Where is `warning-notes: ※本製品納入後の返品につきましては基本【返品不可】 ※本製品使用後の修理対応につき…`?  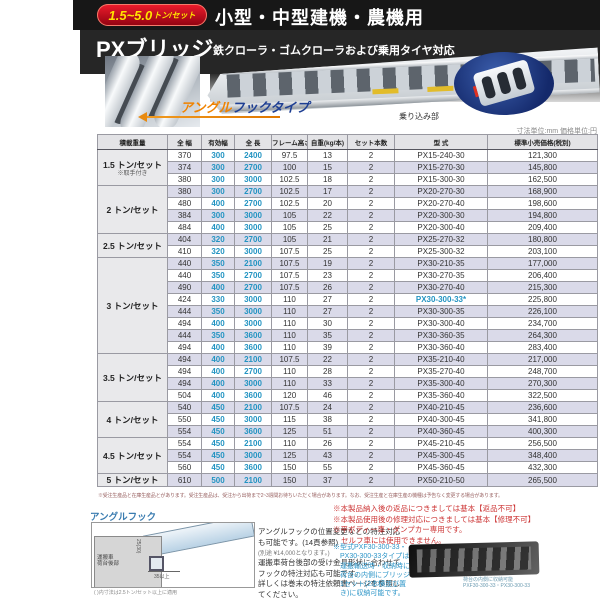
warning-notes: ※本製品納入後の返品につきましては基本【返品不可】 ※本製品使用後の修理対応につき… is located at coordinates (434, 525).